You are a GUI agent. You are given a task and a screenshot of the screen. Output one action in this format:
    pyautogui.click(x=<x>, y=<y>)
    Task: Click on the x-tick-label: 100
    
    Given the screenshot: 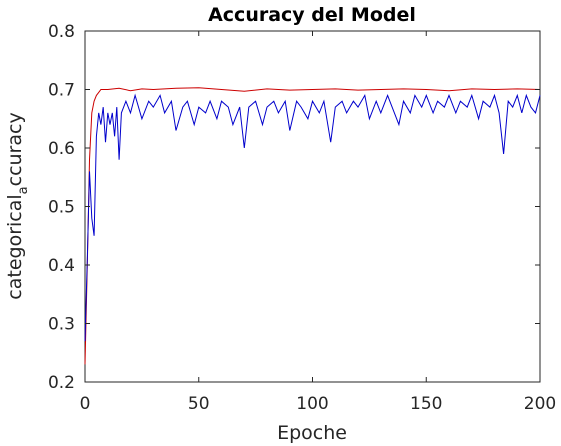 What is the action you would take?
    pyautogui.click(x=312, y=404)
    